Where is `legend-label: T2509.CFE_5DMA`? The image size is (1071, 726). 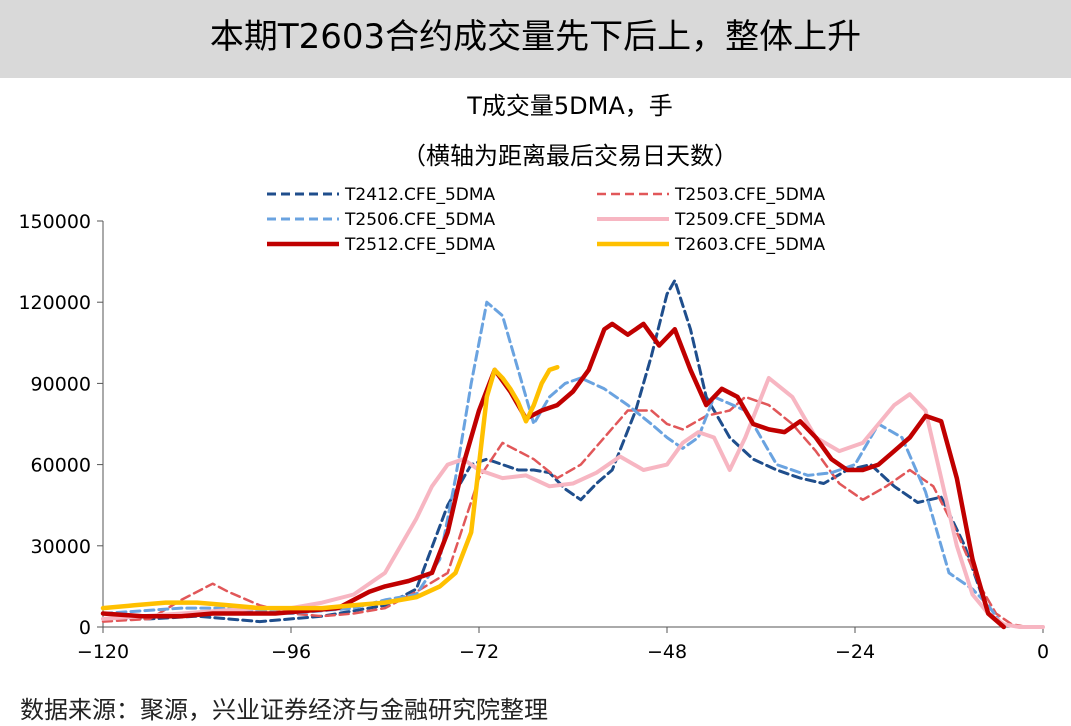
legend-label: T2509.CFE_5DMA is located at coordinates (750, 220).